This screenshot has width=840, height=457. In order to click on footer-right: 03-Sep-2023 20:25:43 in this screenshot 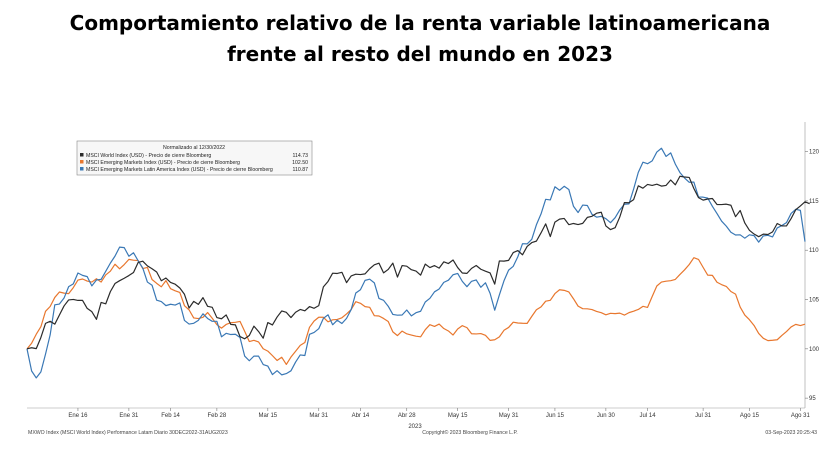, I will do `click(791, 433)`.